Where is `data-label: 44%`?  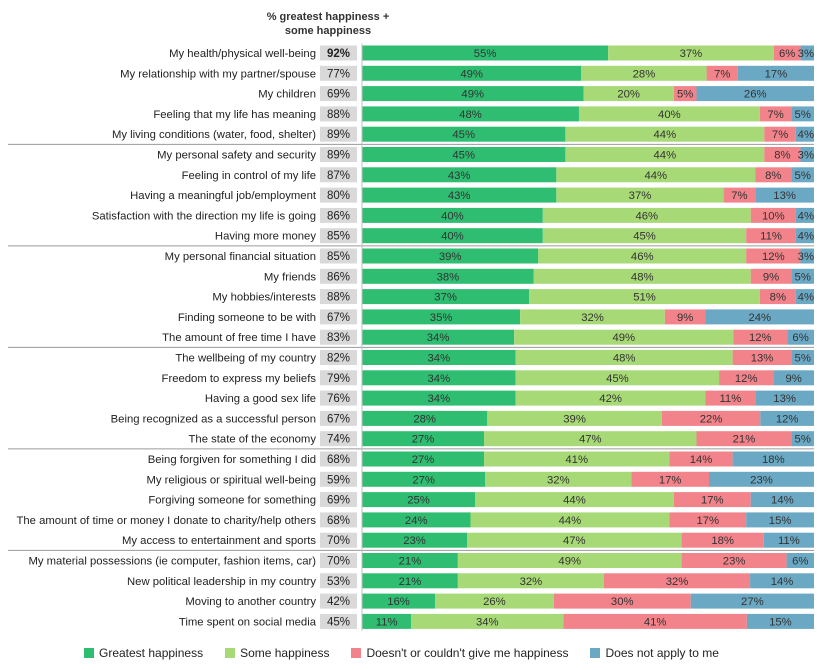
data-label: 44% is located at coordinates (574, 501).